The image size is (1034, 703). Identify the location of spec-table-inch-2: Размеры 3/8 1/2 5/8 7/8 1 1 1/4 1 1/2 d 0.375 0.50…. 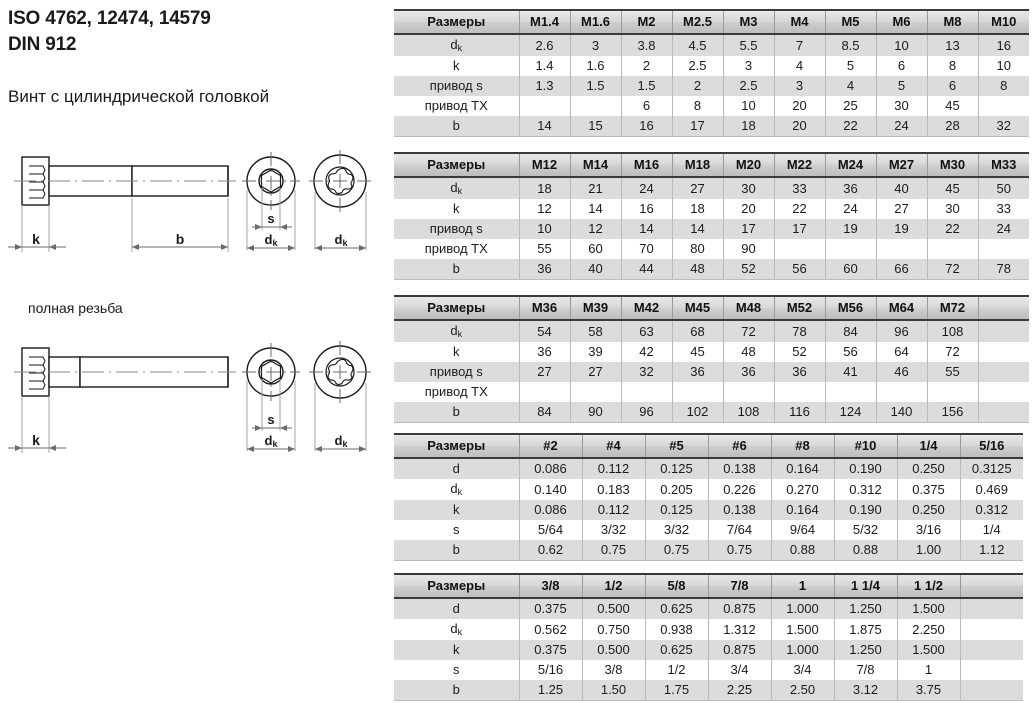
(708, 637).